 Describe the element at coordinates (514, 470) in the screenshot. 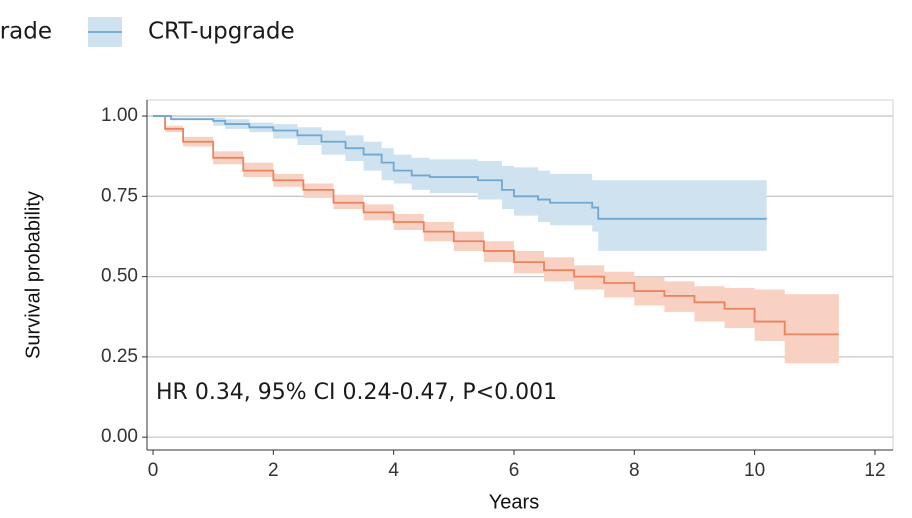

I see `x-tick-label: 6` at that location.